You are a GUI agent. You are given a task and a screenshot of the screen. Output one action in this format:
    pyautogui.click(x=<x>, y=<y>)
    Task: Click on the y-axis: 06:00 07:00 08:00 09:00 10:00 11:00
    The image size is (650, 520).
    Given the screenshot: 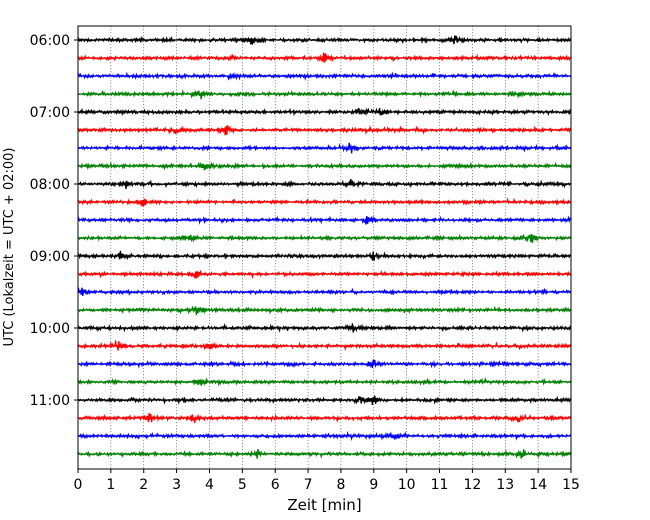 What is the action you would take?
    pyautogui.click(x=54, y=221)
    